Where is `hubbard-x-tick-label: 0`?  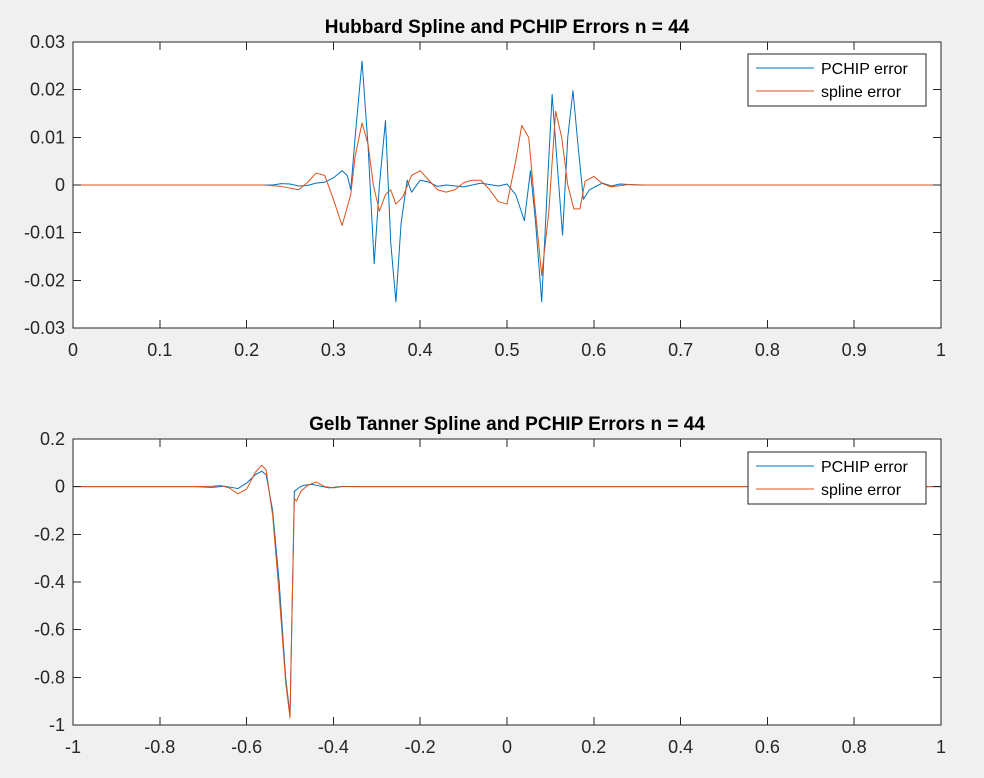
hubbard-x-tick-label: 0 is located at coordinates (73, 350).